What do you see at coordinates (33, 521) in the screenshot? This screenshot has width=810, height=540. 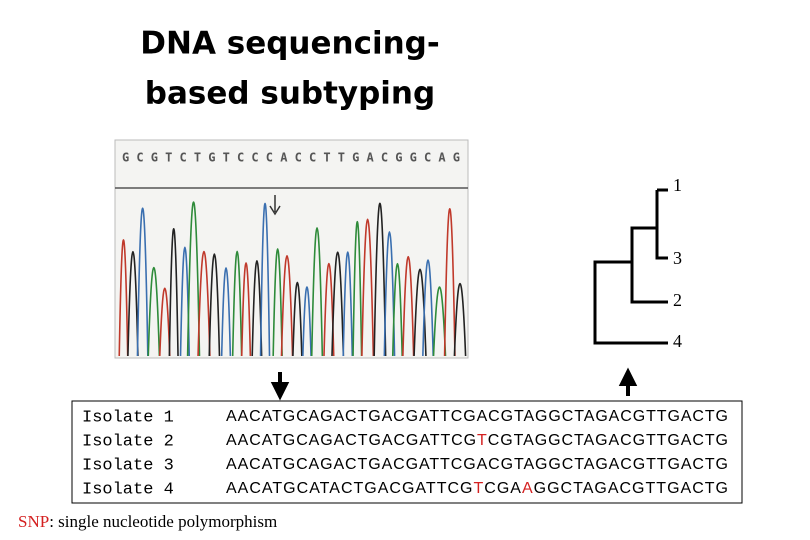 I see `footnote-term: SNP` at bounding box center [33, 521].